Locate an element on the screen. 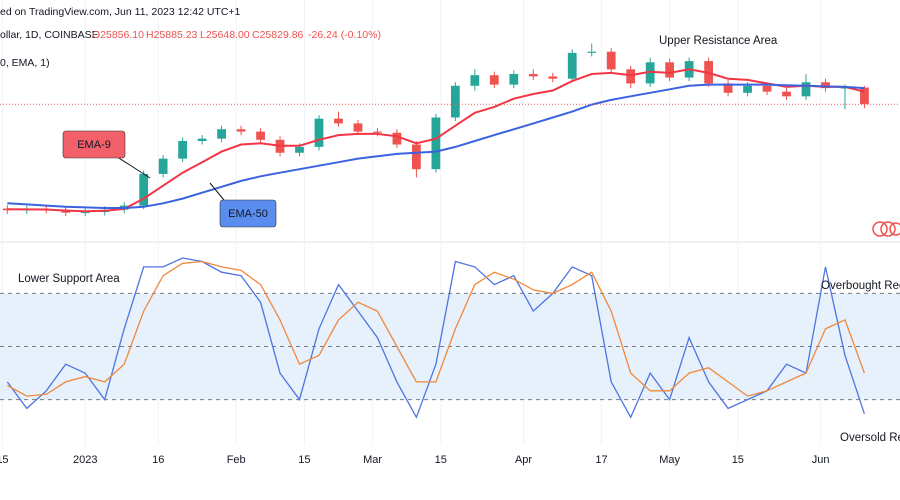 The height and width of the screenshot is (500, 900). header-open: O25856.10 is located at coordinates (118, 35).